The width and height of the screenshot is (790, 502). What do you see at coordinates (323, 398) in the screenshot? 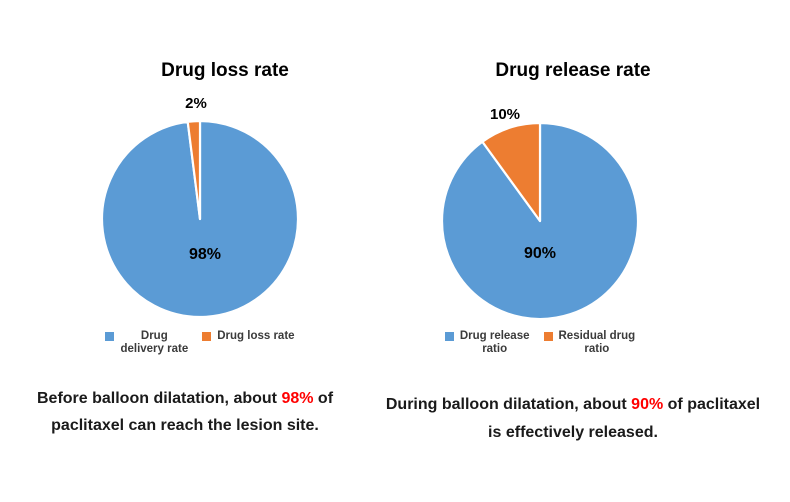
I see `caption-text: of` at bounding box center [323, 398].